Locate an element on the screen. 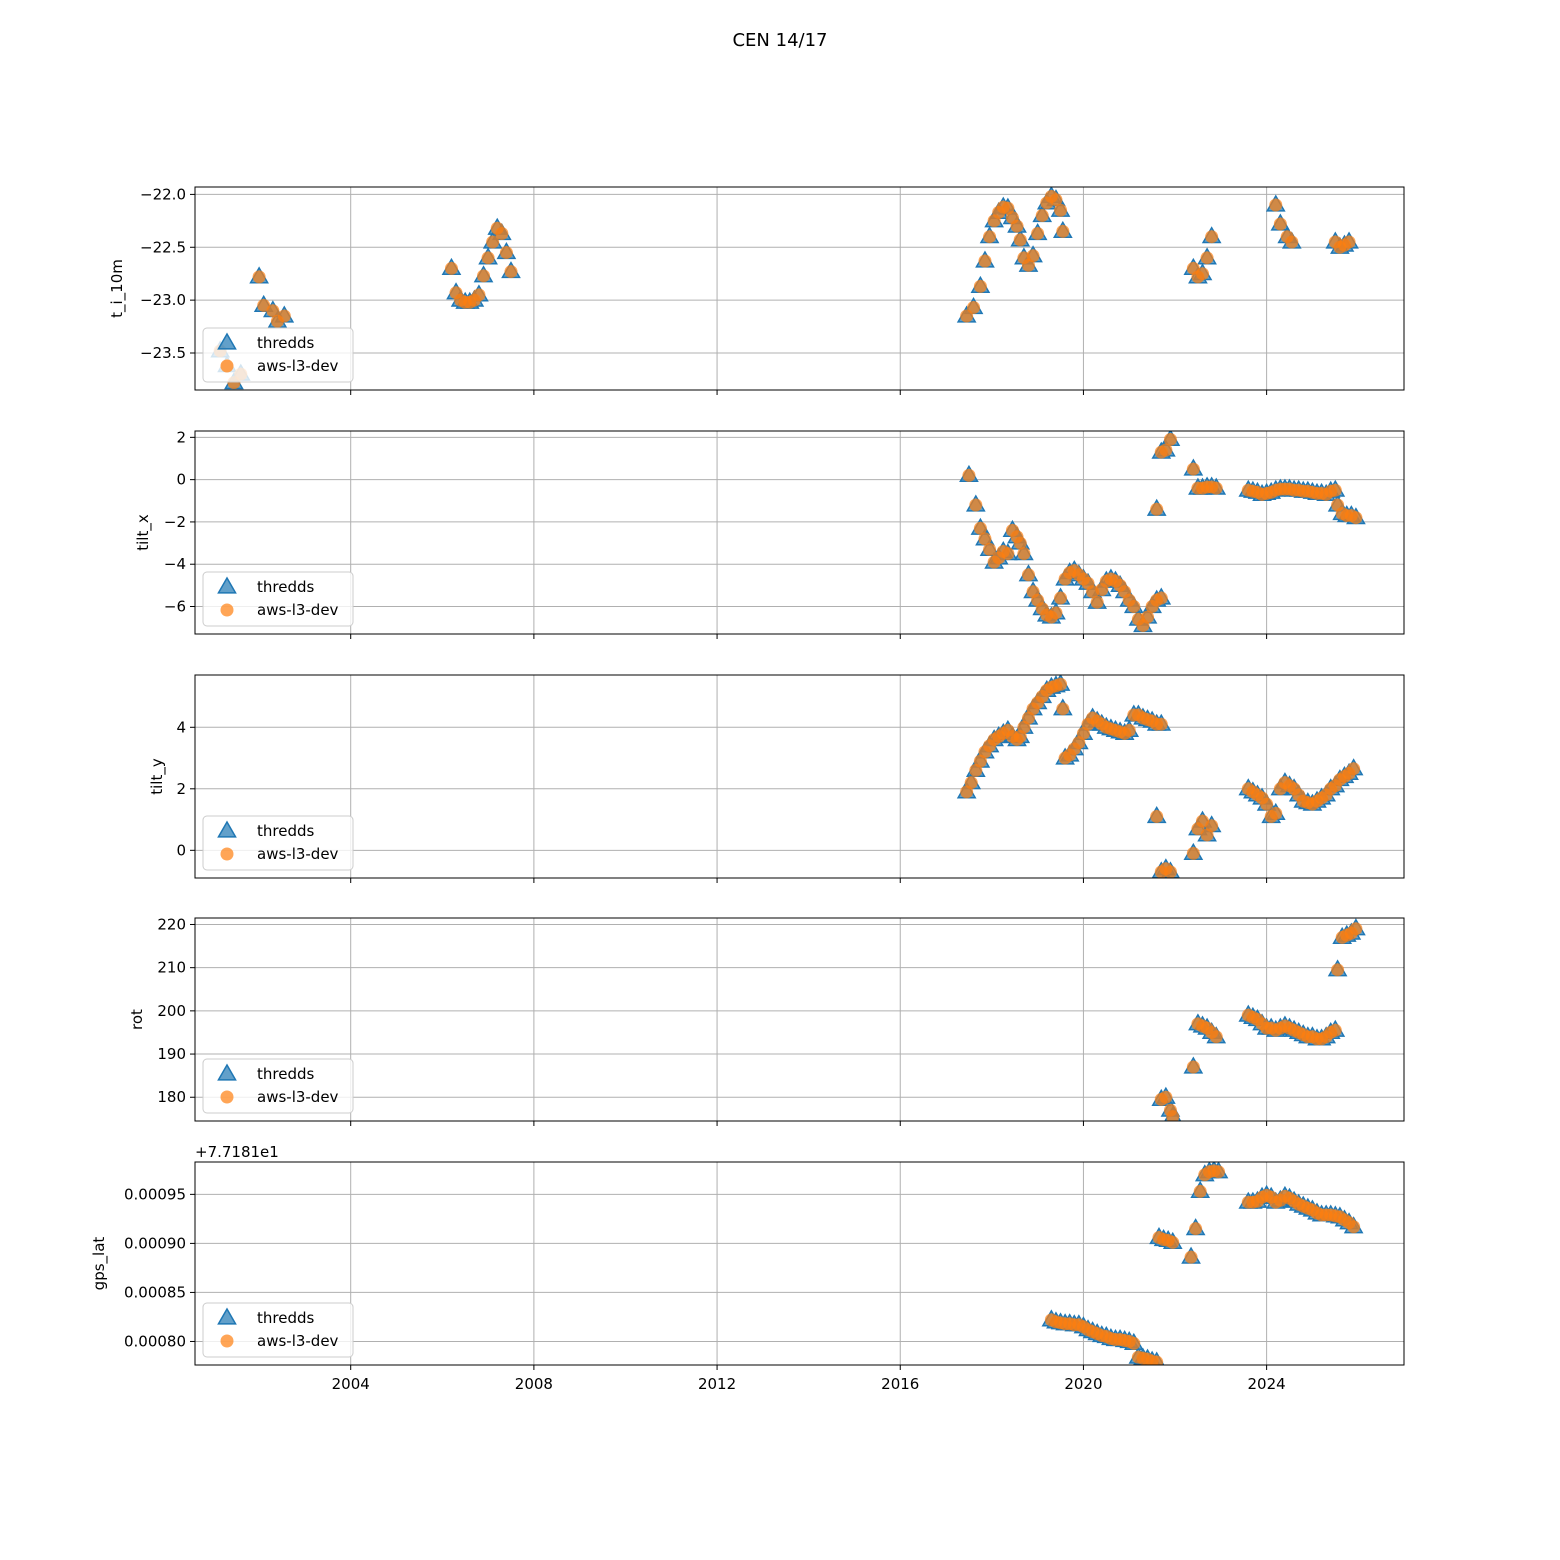  y-axis-label: rot is located at coordinates (137, 1019).